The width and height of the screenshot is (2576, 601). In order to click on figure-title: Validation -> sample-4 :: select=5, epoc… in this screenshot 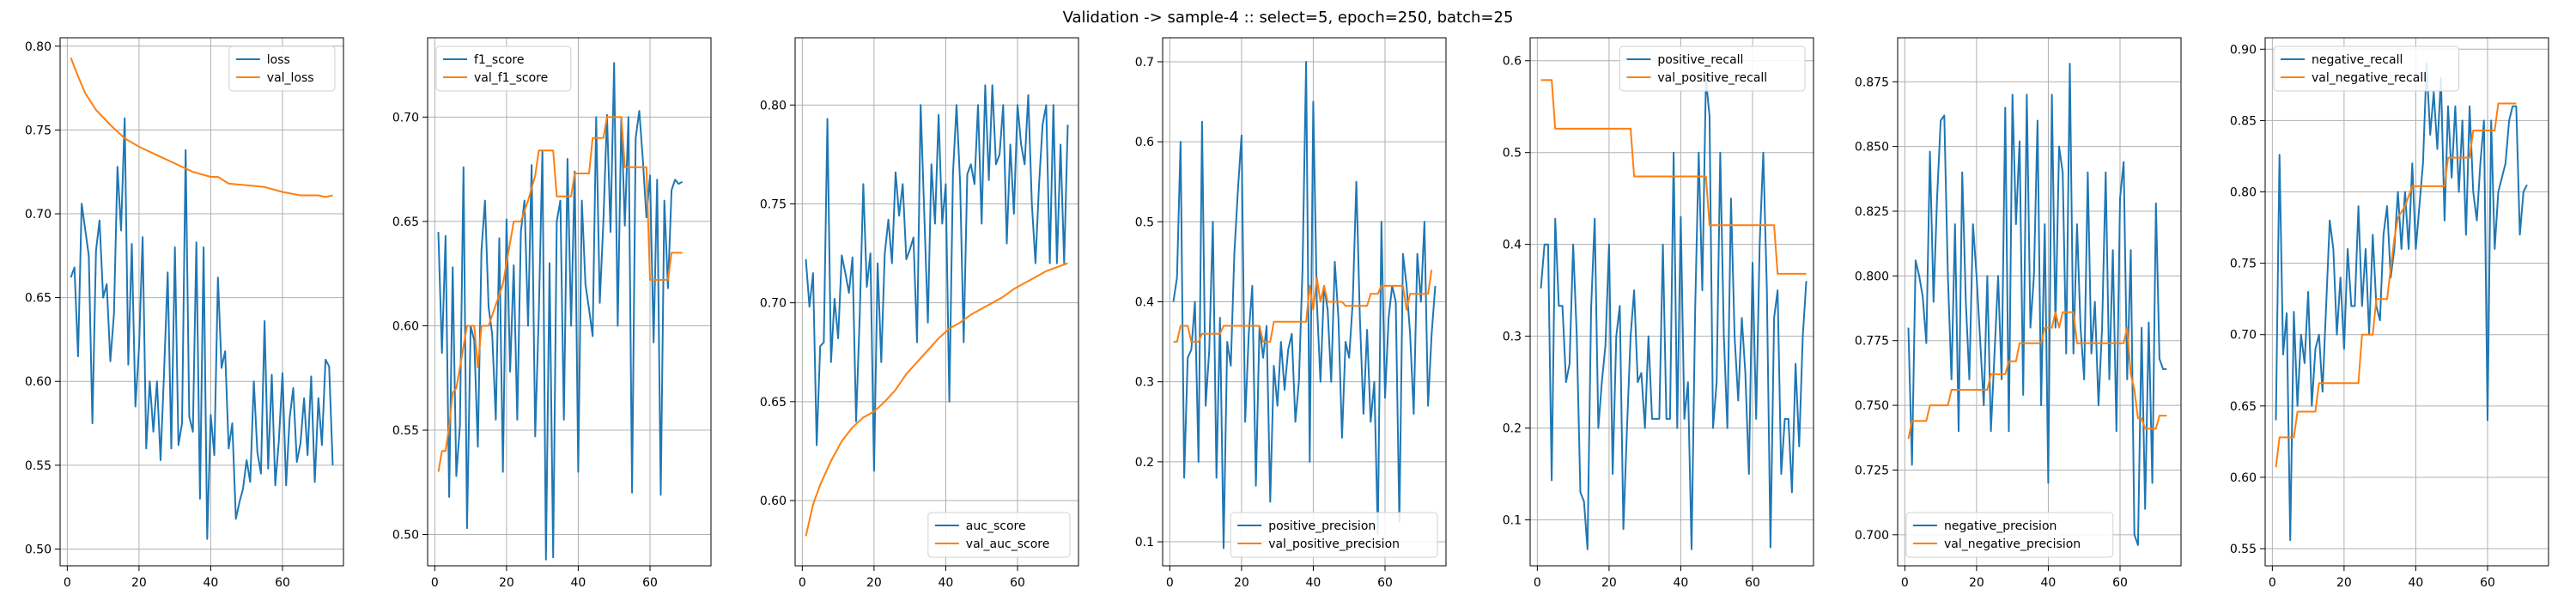, I will do `click(1288, 18)`.